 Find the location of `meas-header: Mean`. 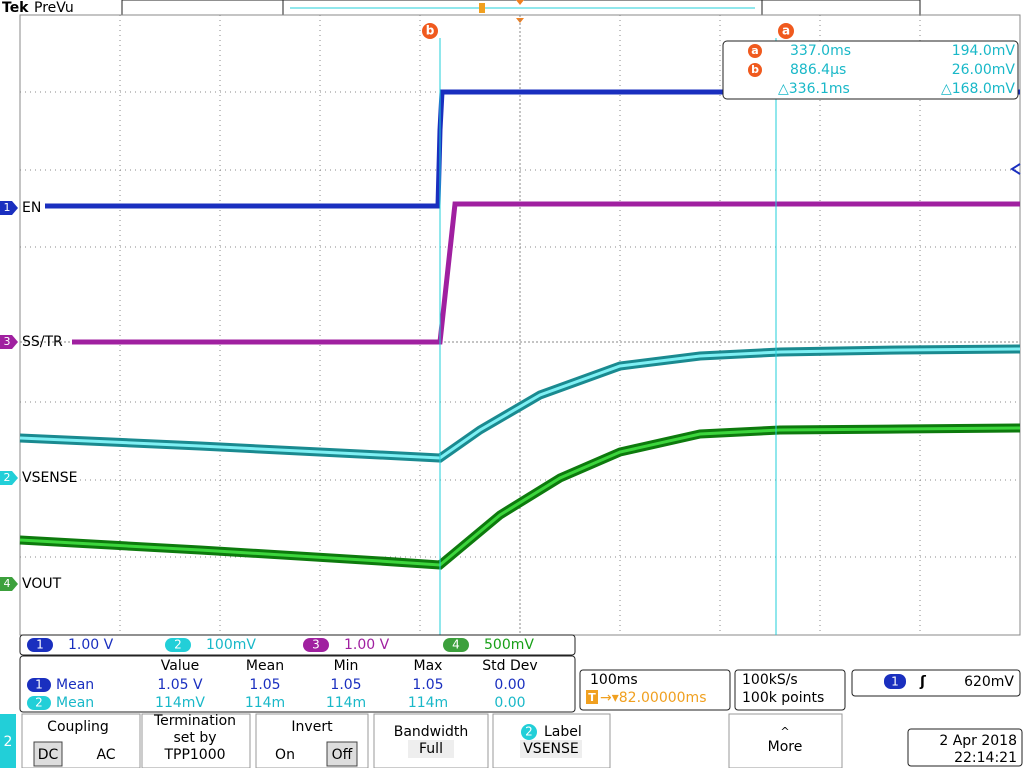

meas-header: Mean is located at coordinates (265, 666).